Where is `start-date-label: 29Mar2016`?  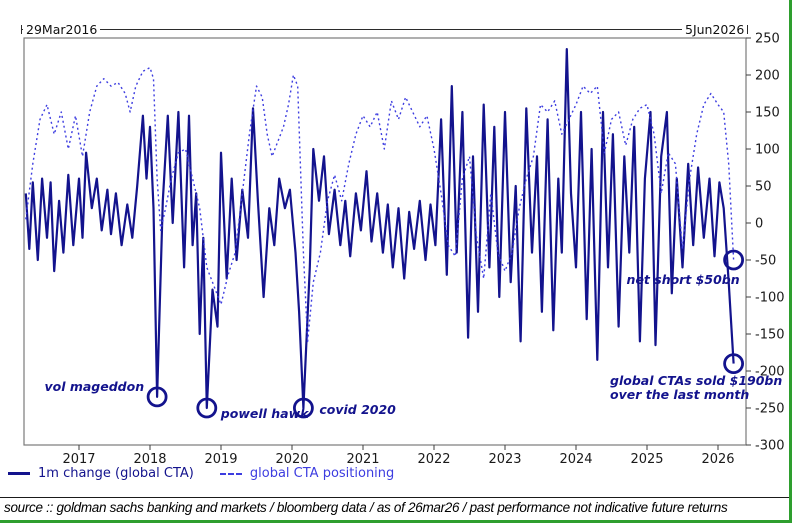
start-date-label: 29Mar2016 is located at coordinates (62, 29).